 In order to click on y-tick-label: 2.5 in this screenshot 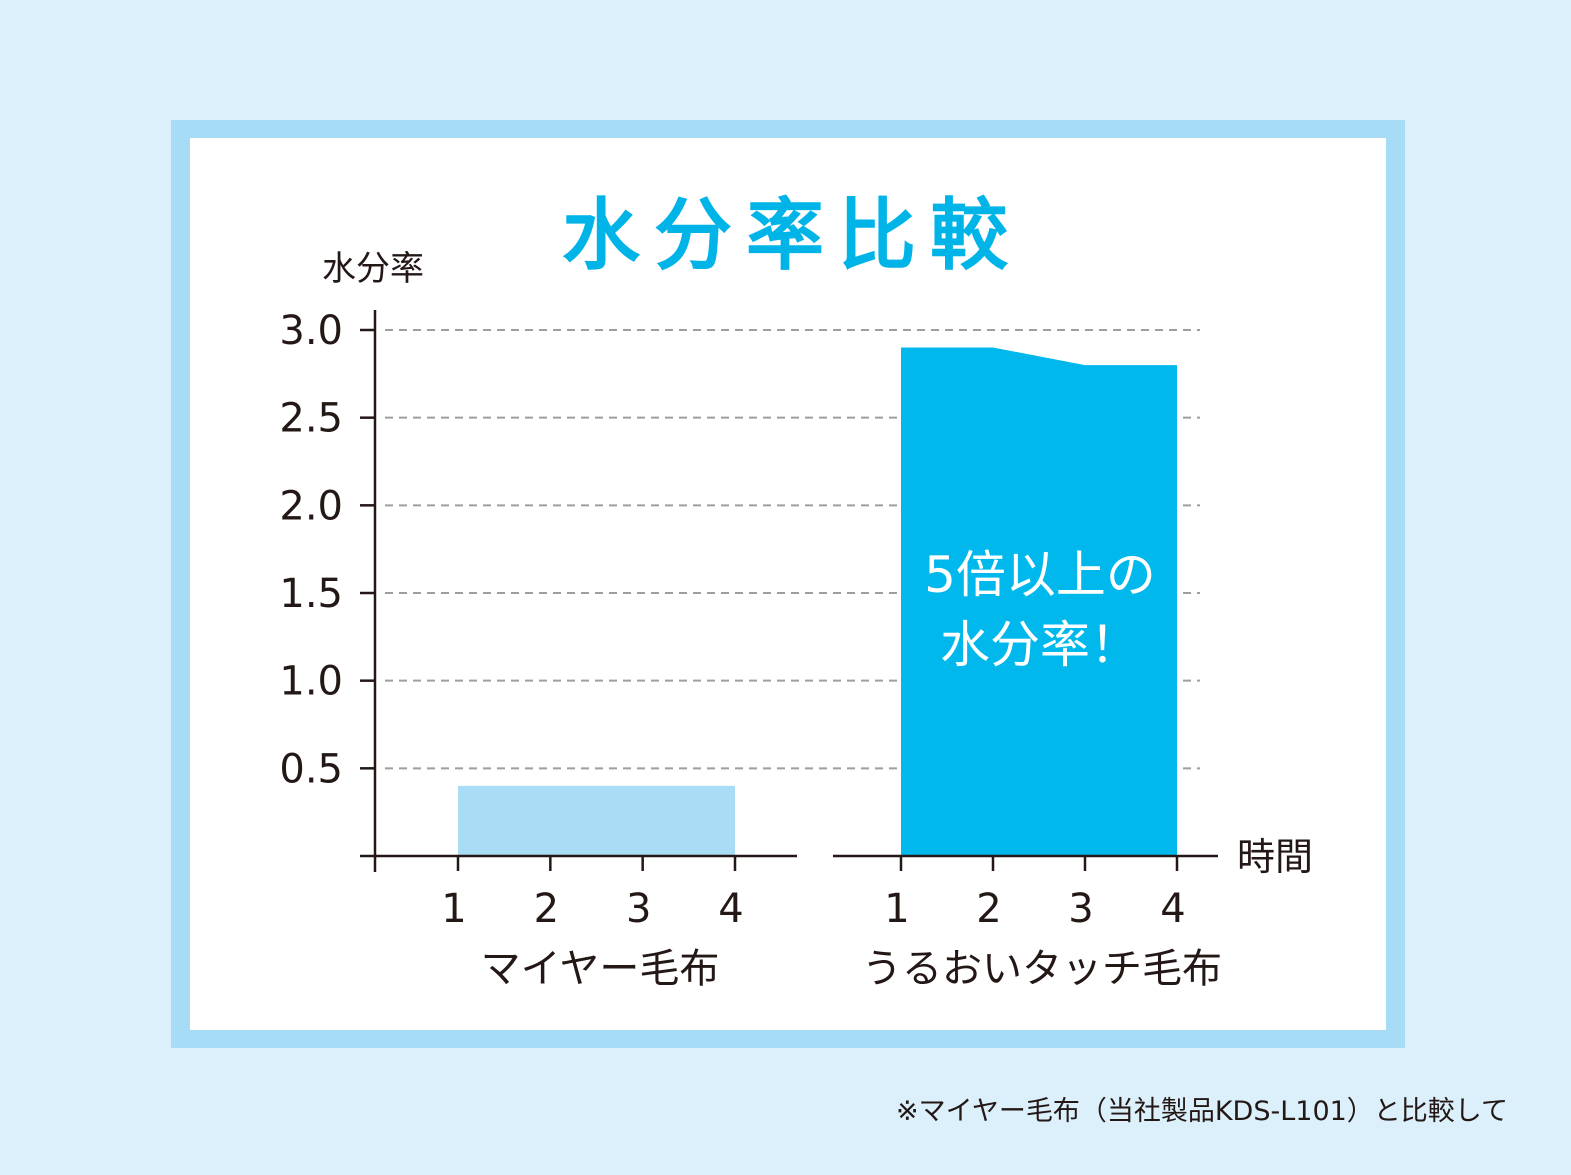, I will do `click(311, 419)`.